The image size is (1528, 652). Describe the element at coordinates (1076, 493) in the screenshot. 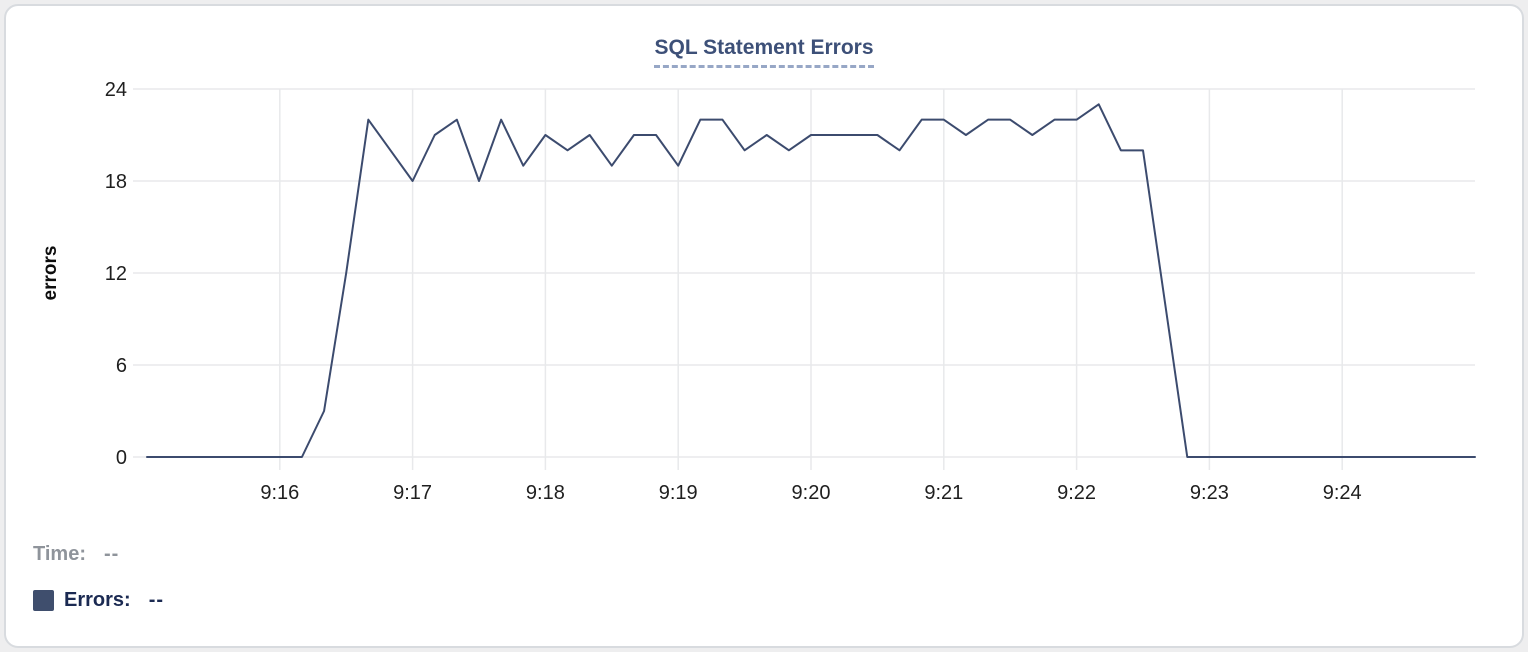

I see `x-tick-label: 9:22` at that location.